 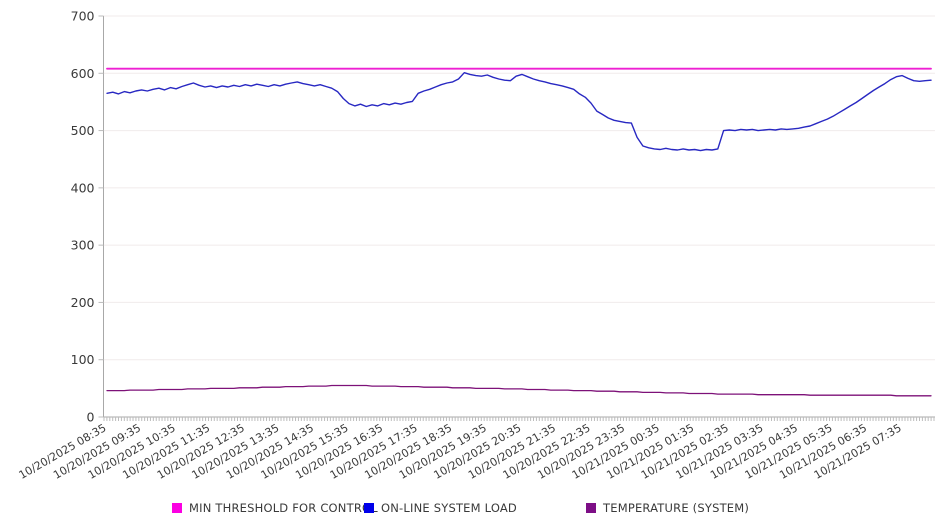 What do you see at coordinates (519, 111) in the screenshot?
I see `series-line-on-line-system-load` at bounding box center [519, 111].